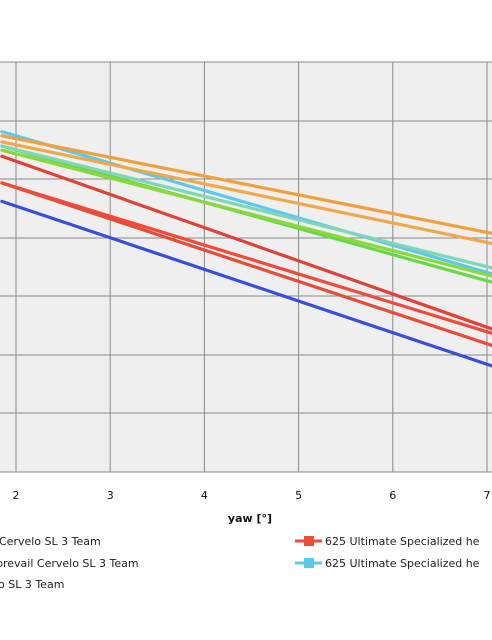 The width and height of the screenshot is (492, 640). I want to click on x-tick-label: 2, so click(16, 495).